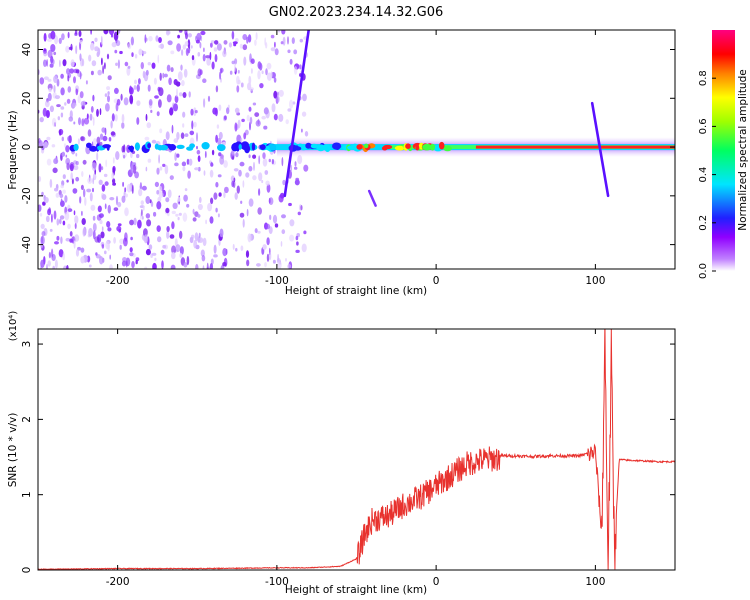 Image resolution: width=750 pixels, height=600 pixels. What do you see at coordinates (703, 223) in the screenshot?
I see `colorbar-tick-label: 0.2` at bounding box center [703, 223].